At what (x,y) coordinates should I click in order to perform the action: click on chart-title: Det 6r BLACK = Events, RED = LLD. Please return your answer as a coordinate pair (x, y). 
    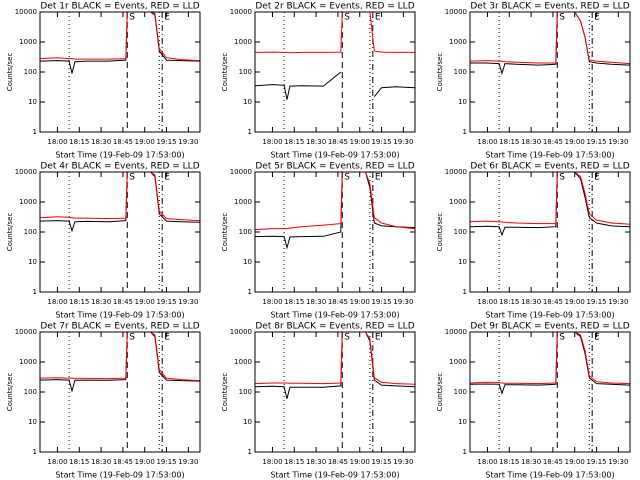
    Looking at the image, I should click on (549, 167).